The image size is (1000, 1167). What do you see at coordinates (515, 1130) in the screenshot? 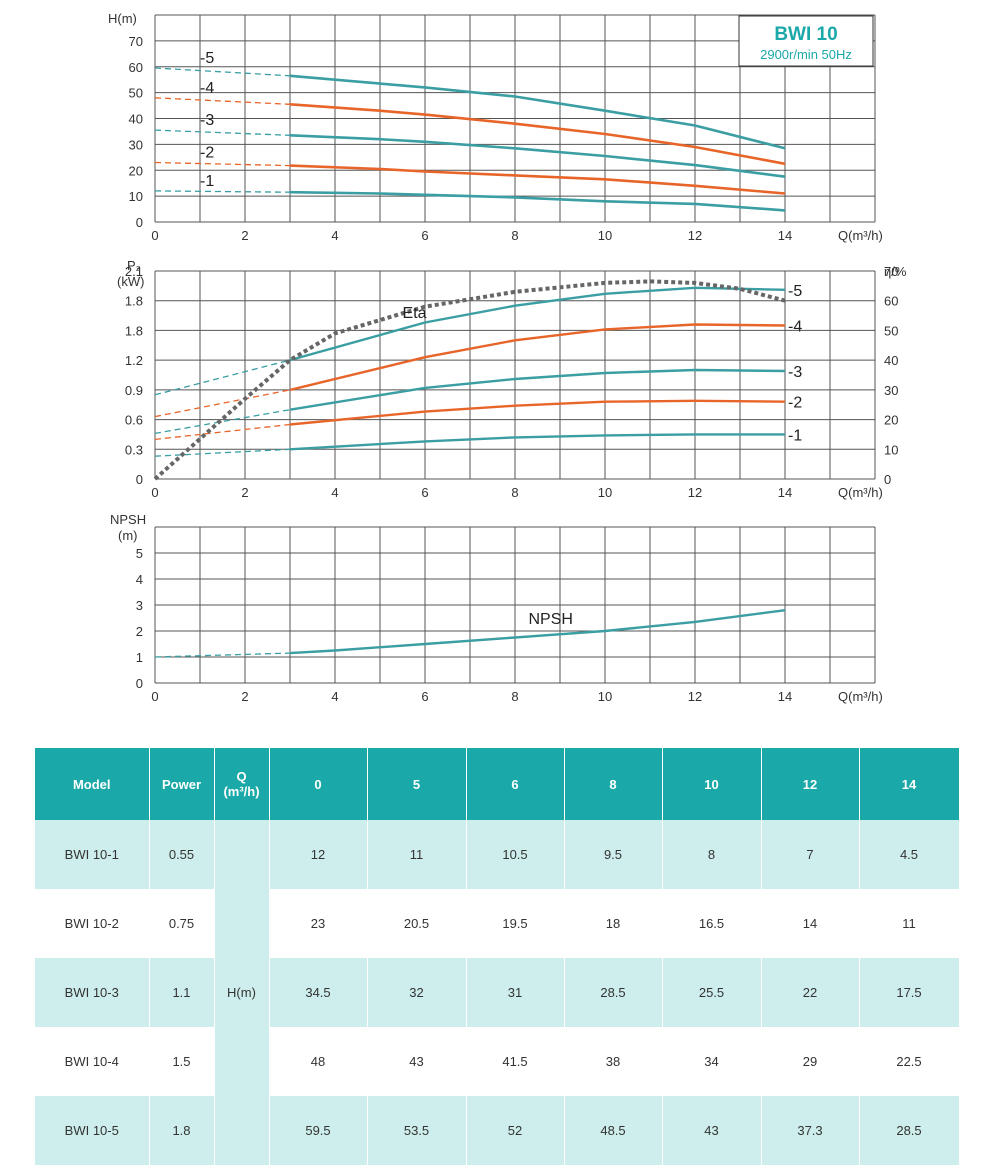
I see `value-cell: 52` at bounding box center [515, 1130].